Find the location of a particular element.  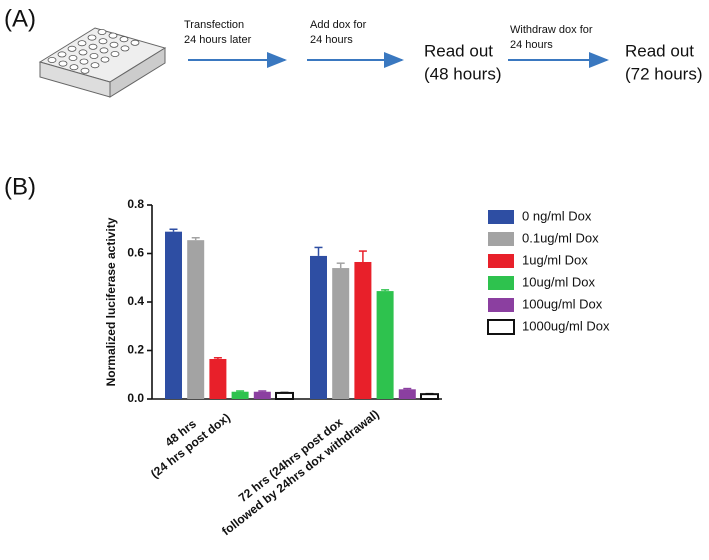

step-label: Transfection is located at coordinates (214, 25).